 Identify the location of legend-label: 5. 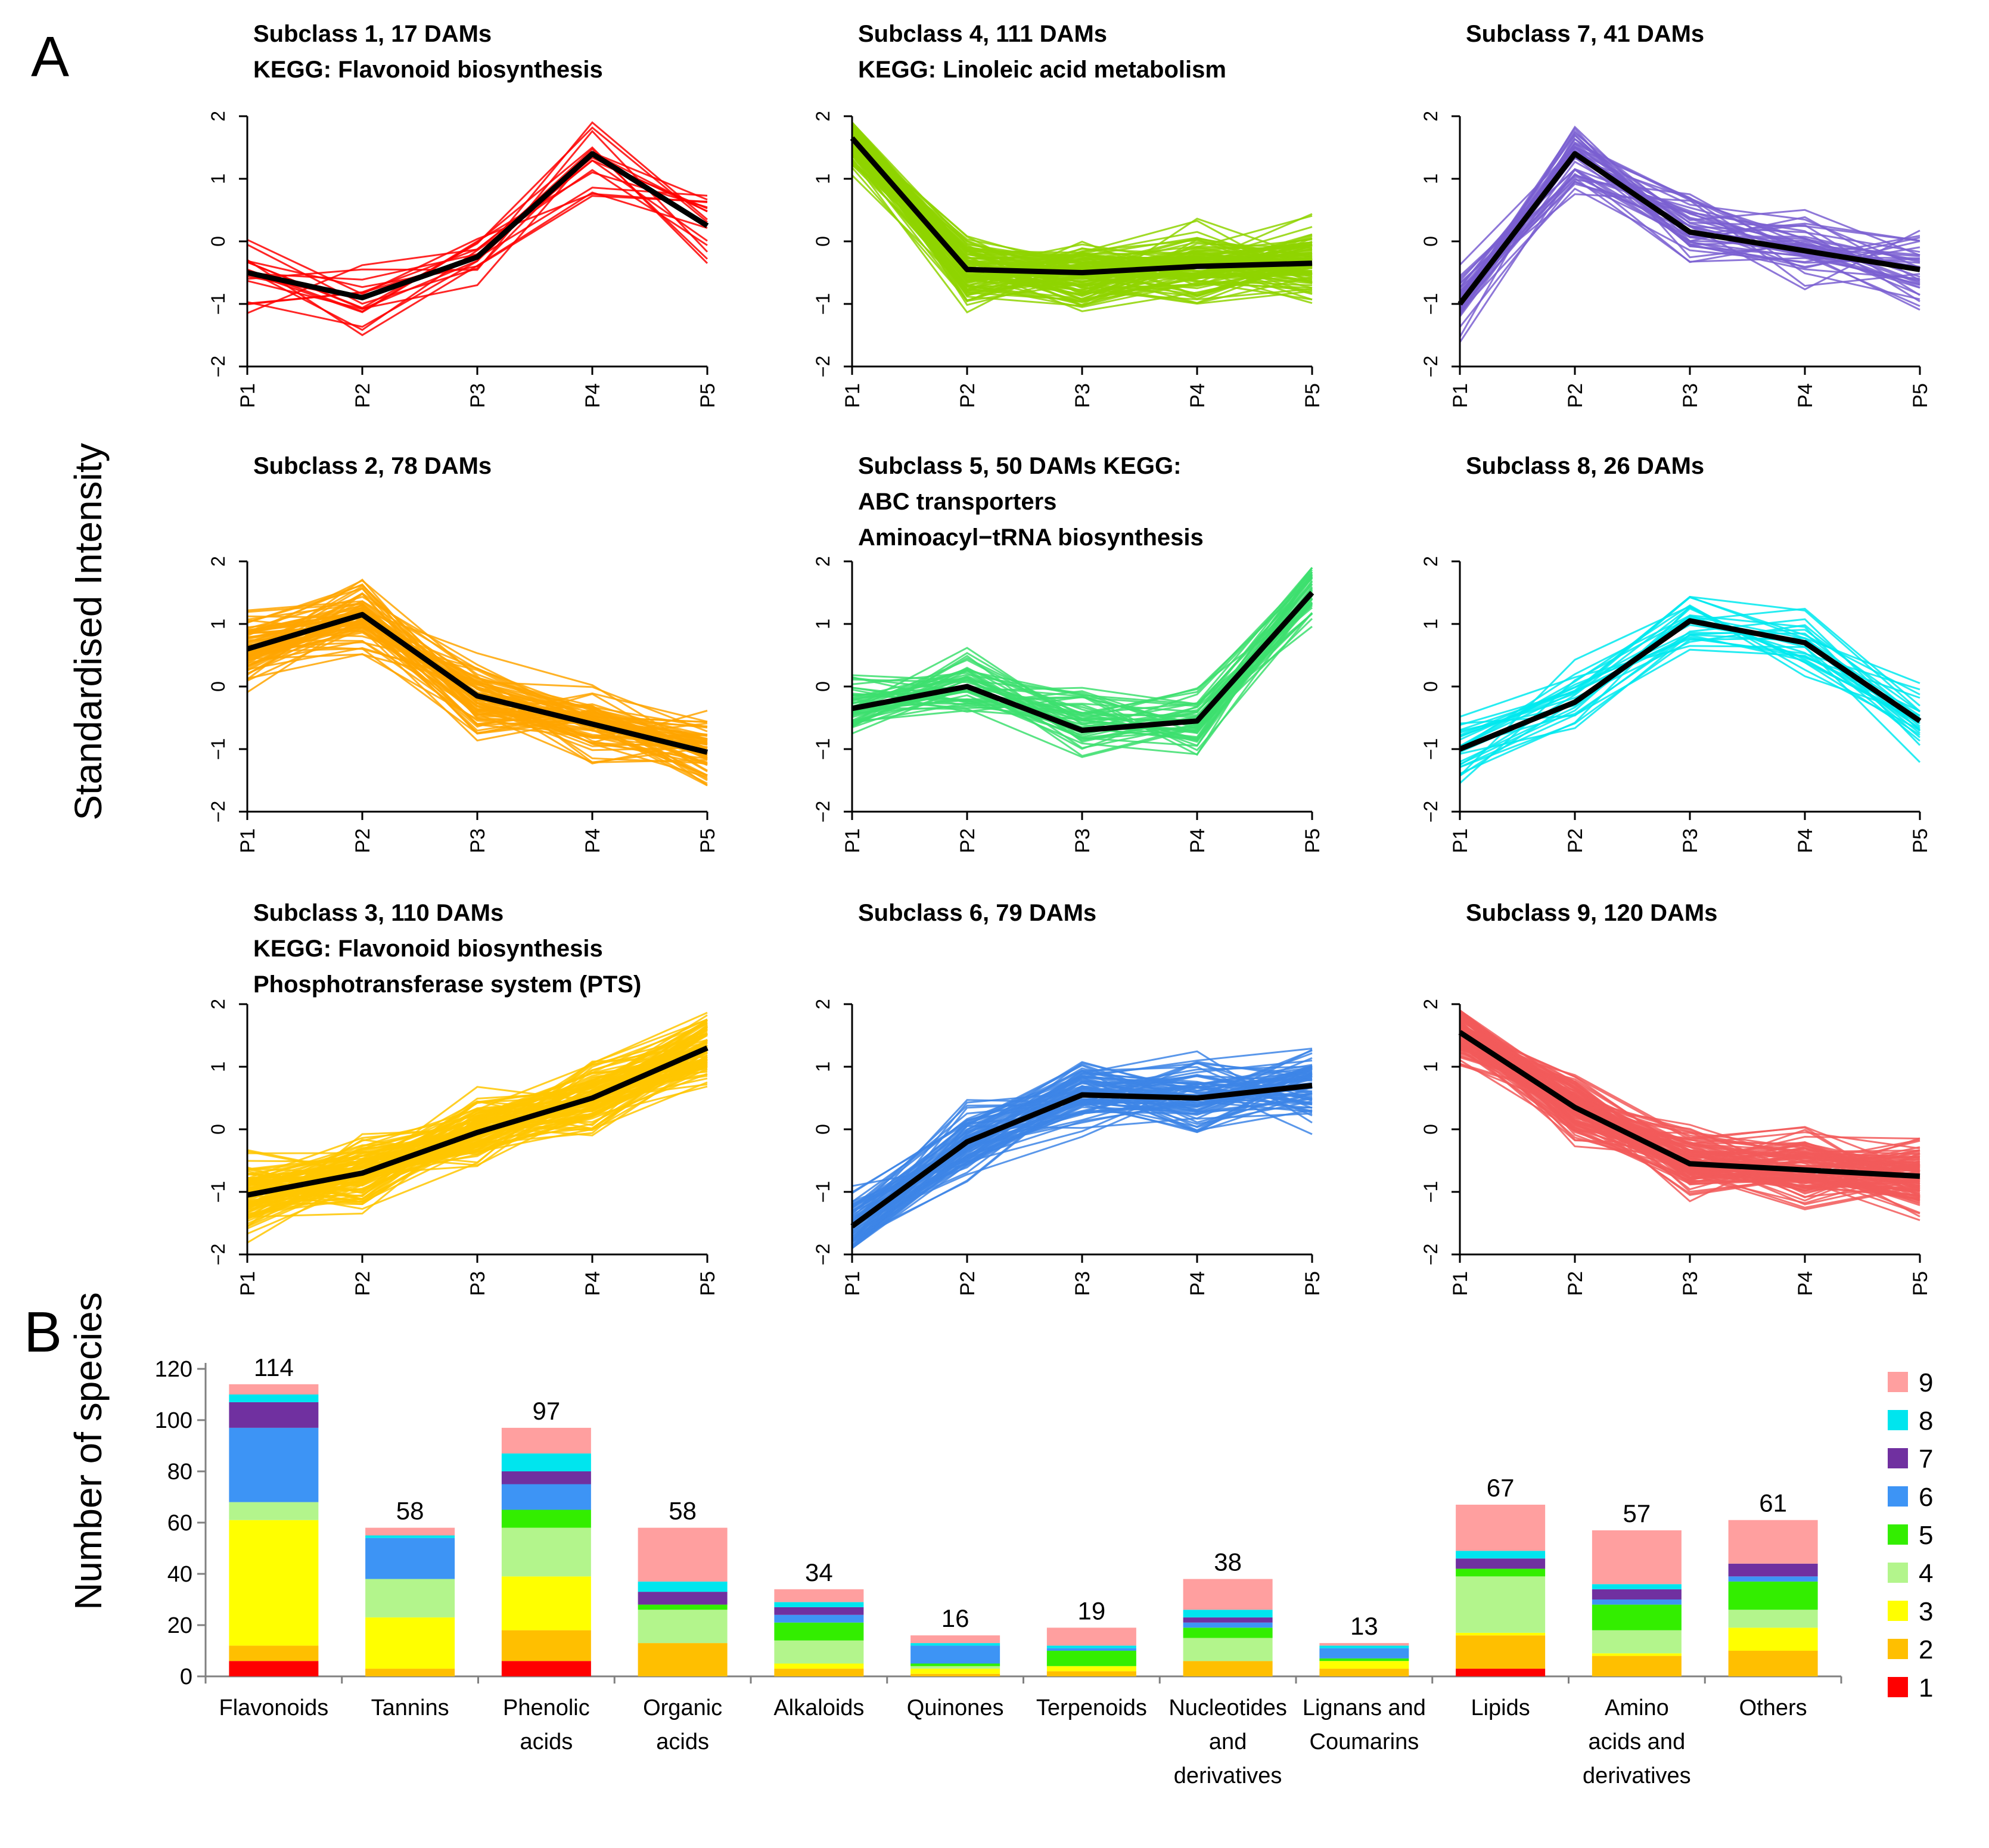
(1926, 1535).